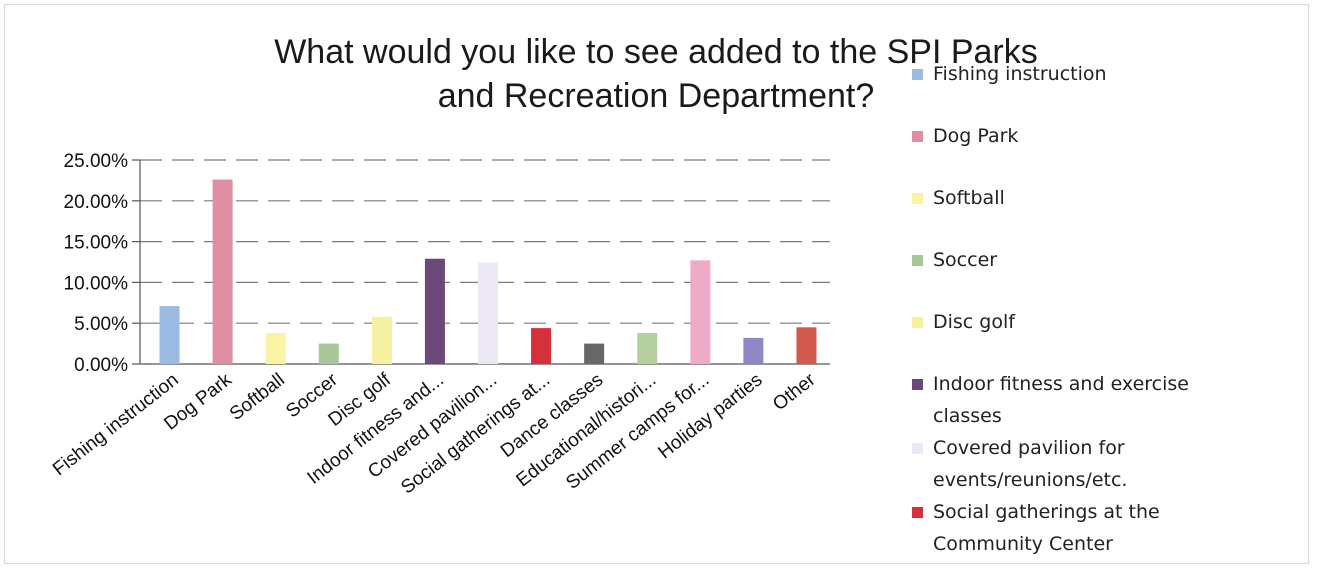 Image resolution: width=1325 pixels, height=571 pixels. Describe the element at coordinates (656, 96) in the screenshot. I see `chart-title-line-2: and Recreation Department?` at that location.